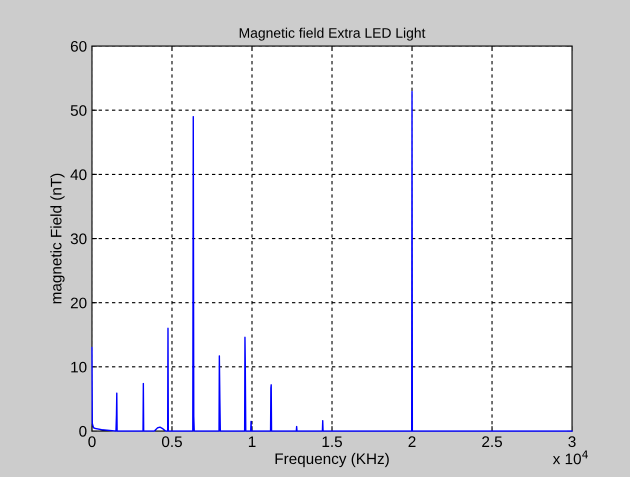 This screenshot has height=477, width=630. What do you see at coordinates (92, 442) in the screenshot?
I see `x-tick-label: 0` at bounding box center [92, 442].